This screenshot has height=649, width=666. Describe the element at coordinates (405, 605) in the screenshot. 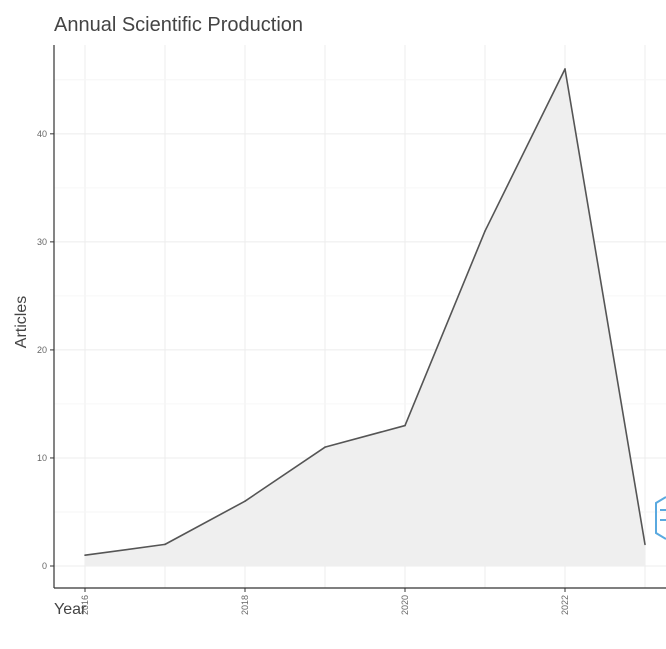

I see `x-tick-label: 2020` at that location.